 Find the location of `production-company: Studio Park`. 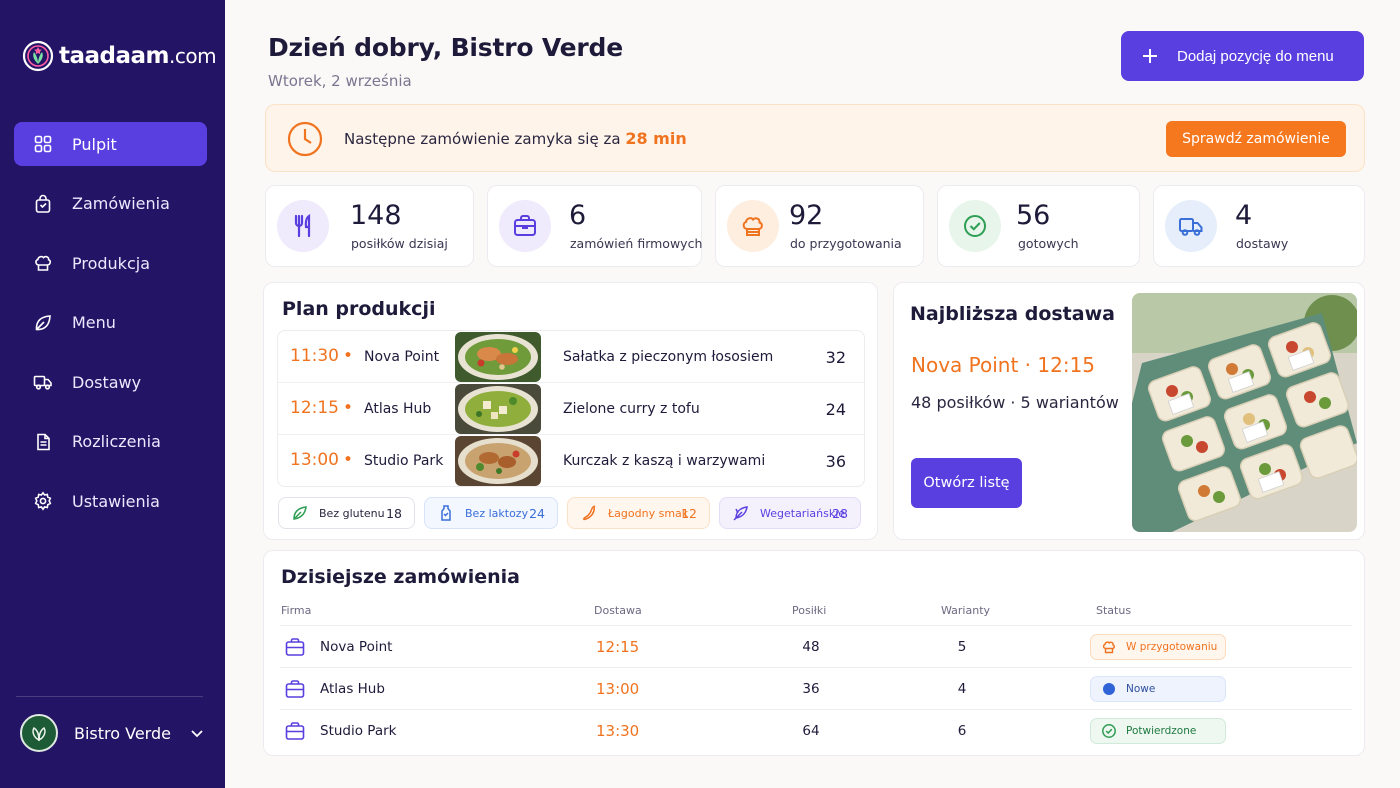

production-company: Studio Park is located at coordinates (404, 461).